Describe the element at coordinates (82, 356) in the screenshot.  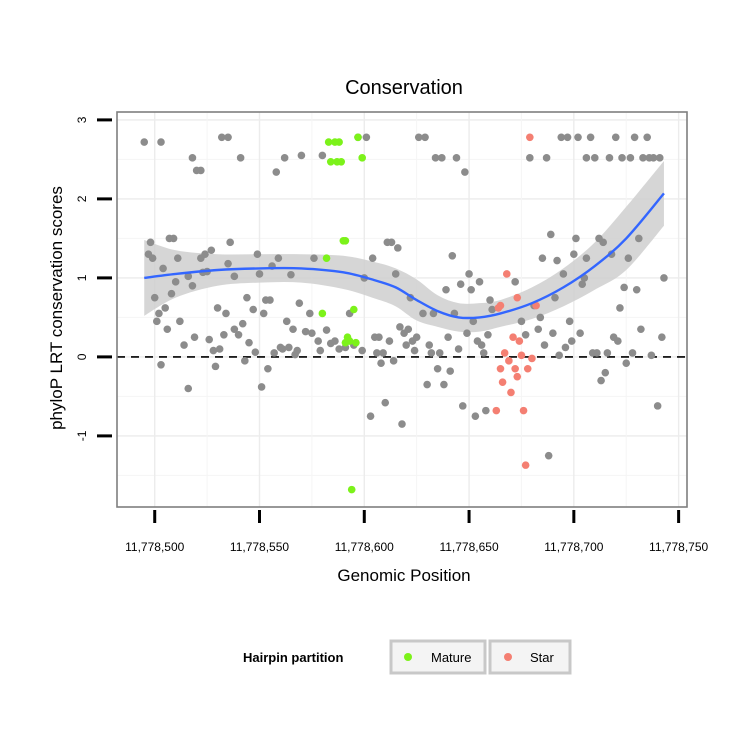
I see `y-tick-label: 0` at that location.